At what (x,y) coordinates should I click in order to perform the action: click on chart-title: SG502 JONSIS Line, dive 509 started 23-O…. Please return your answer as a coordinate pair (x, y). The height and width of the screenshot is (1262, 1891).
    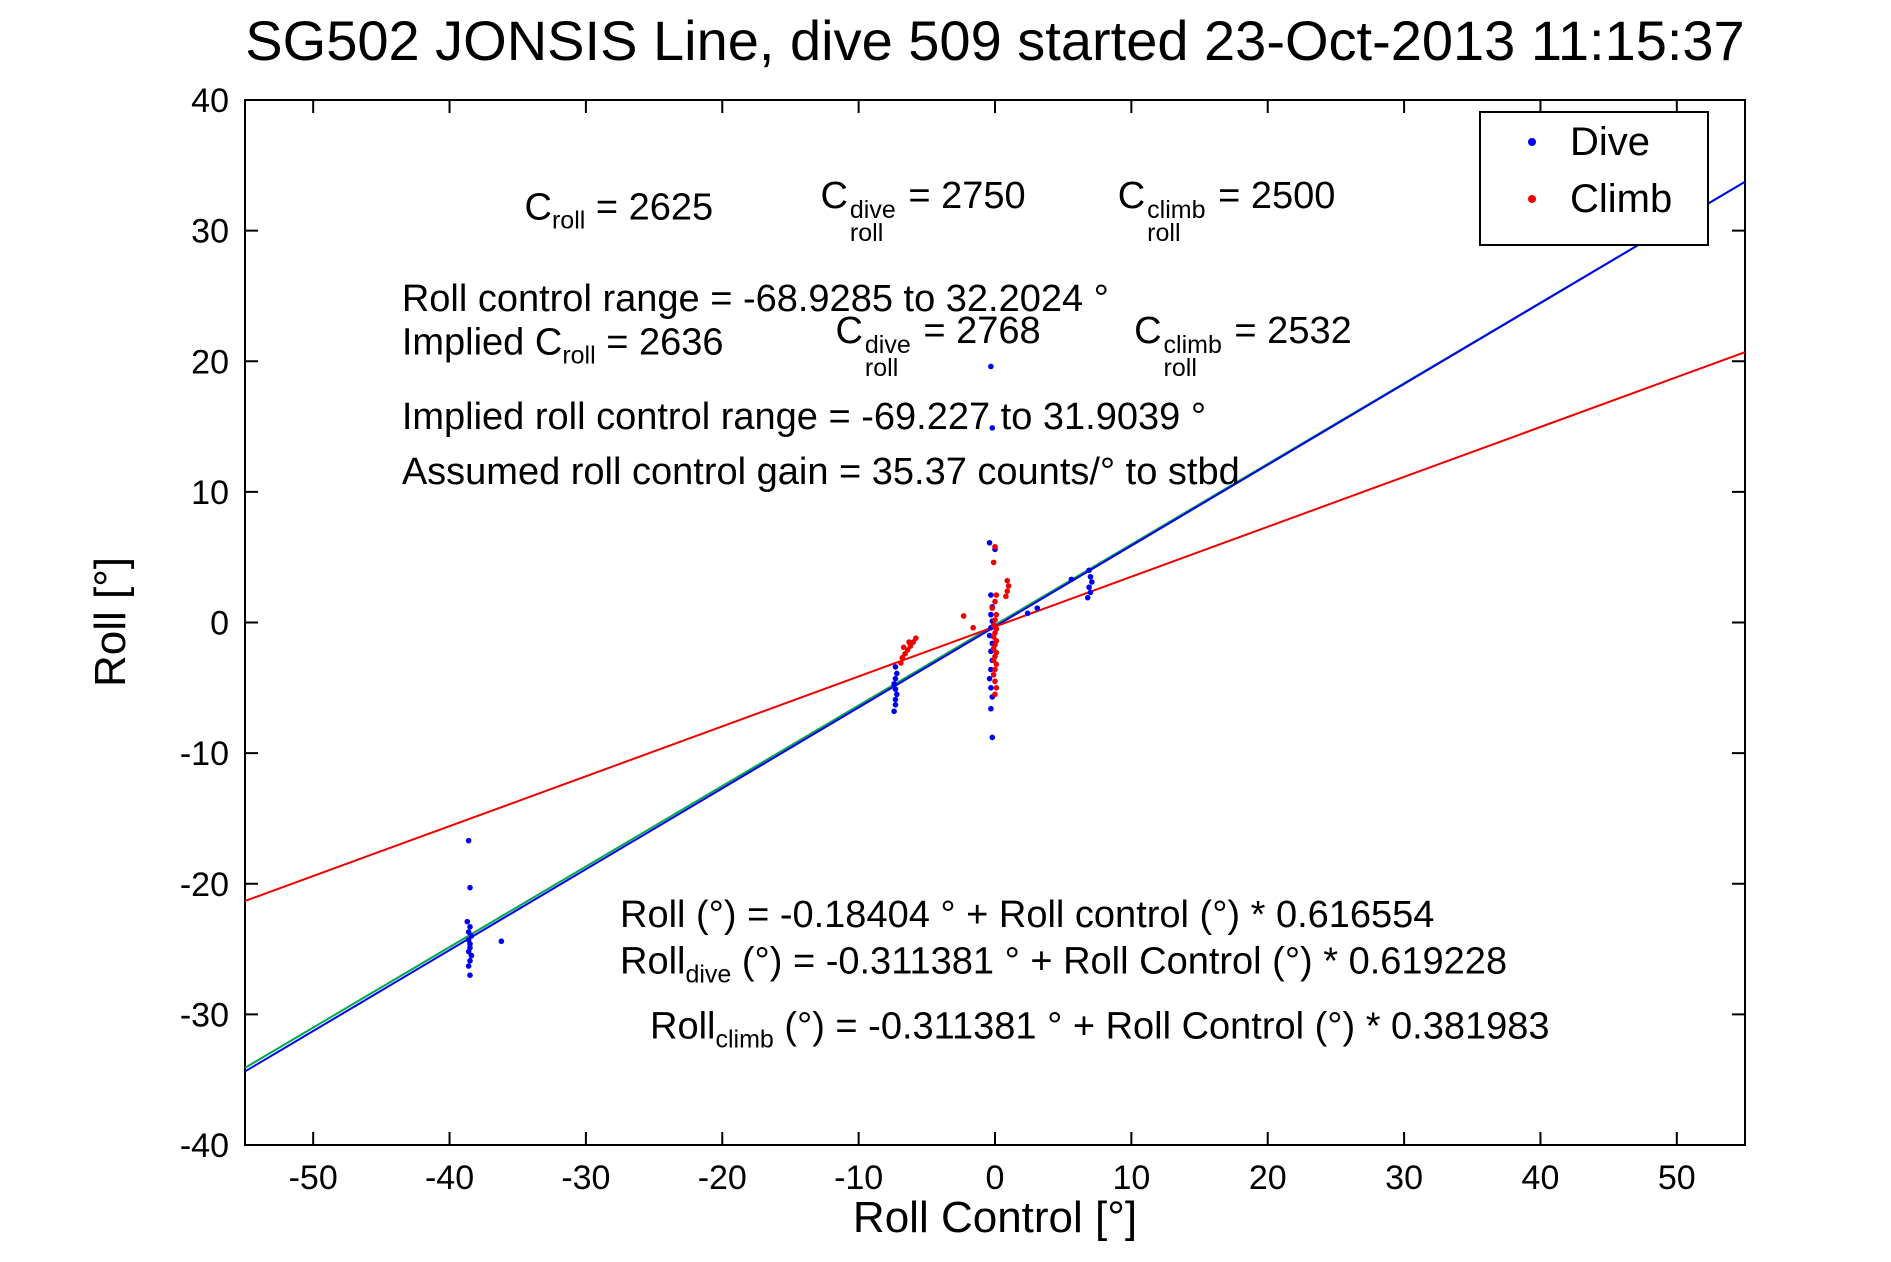
    Looking at the image, I should click on (994, 40).